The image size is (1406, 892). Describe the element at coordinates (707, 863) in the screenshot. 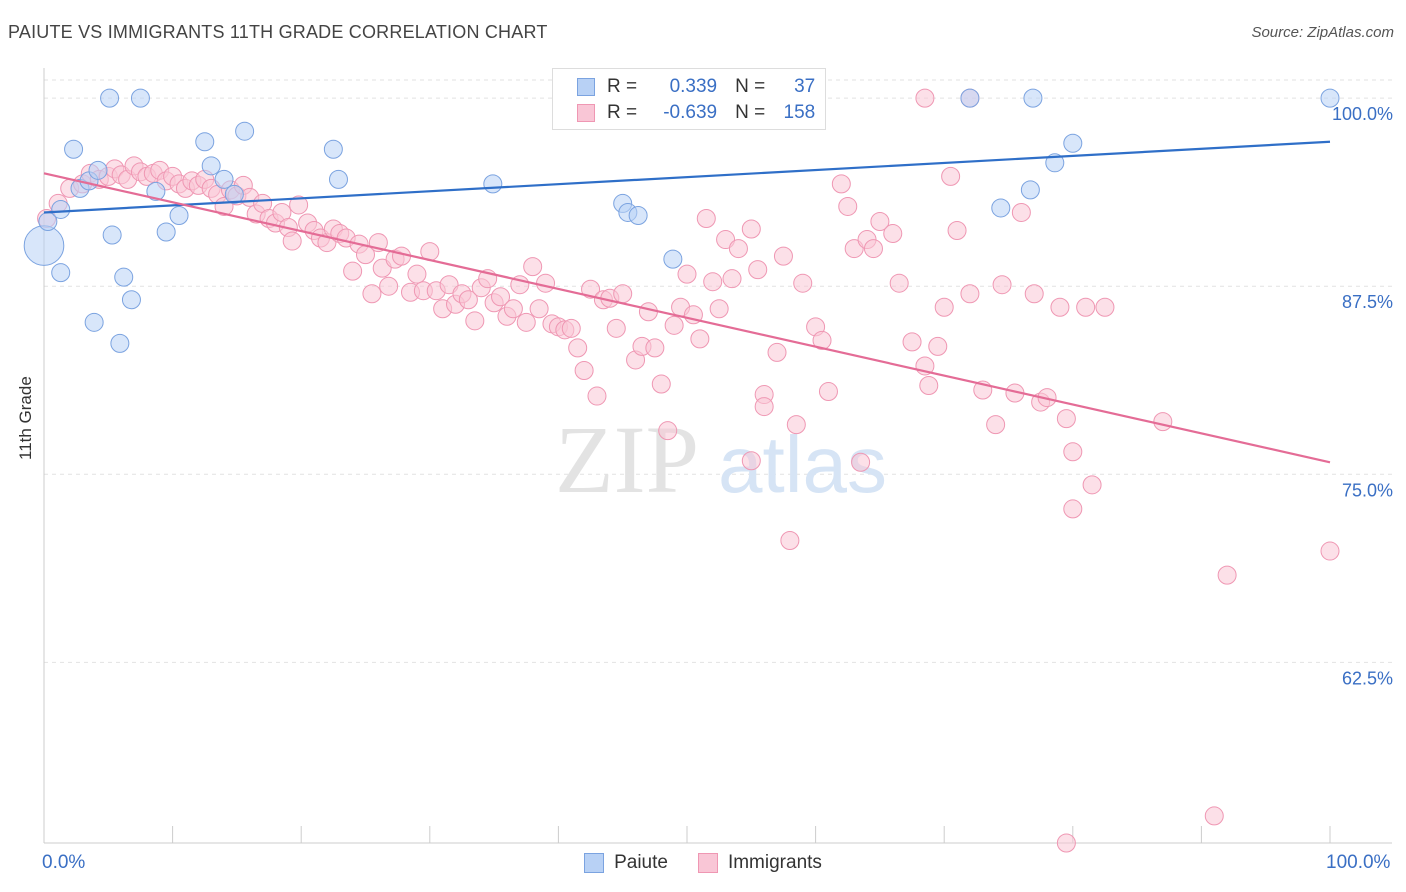

I see `immigrants-legend-swatch` at that location.